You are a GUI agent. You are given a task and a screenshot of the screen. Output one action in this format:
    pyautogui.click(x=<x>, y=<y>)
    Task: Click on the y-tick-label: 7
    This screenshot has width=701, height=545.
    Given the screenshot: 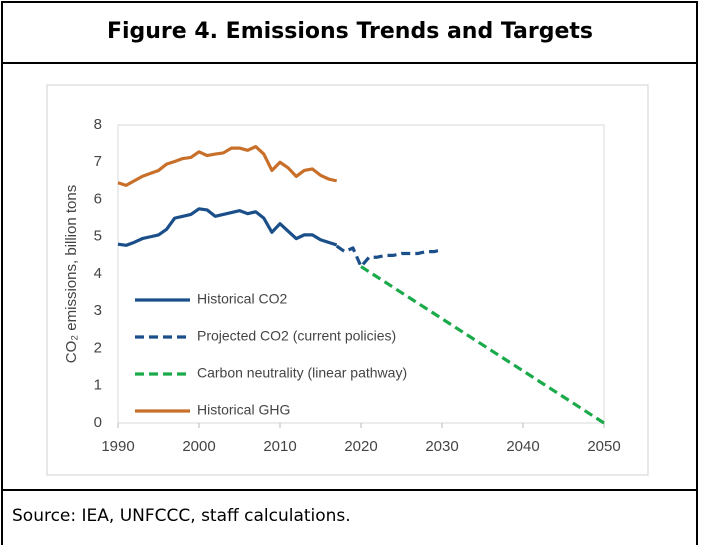 What is the action you would take?
    pyautogui.click(x=98, y=161)
    